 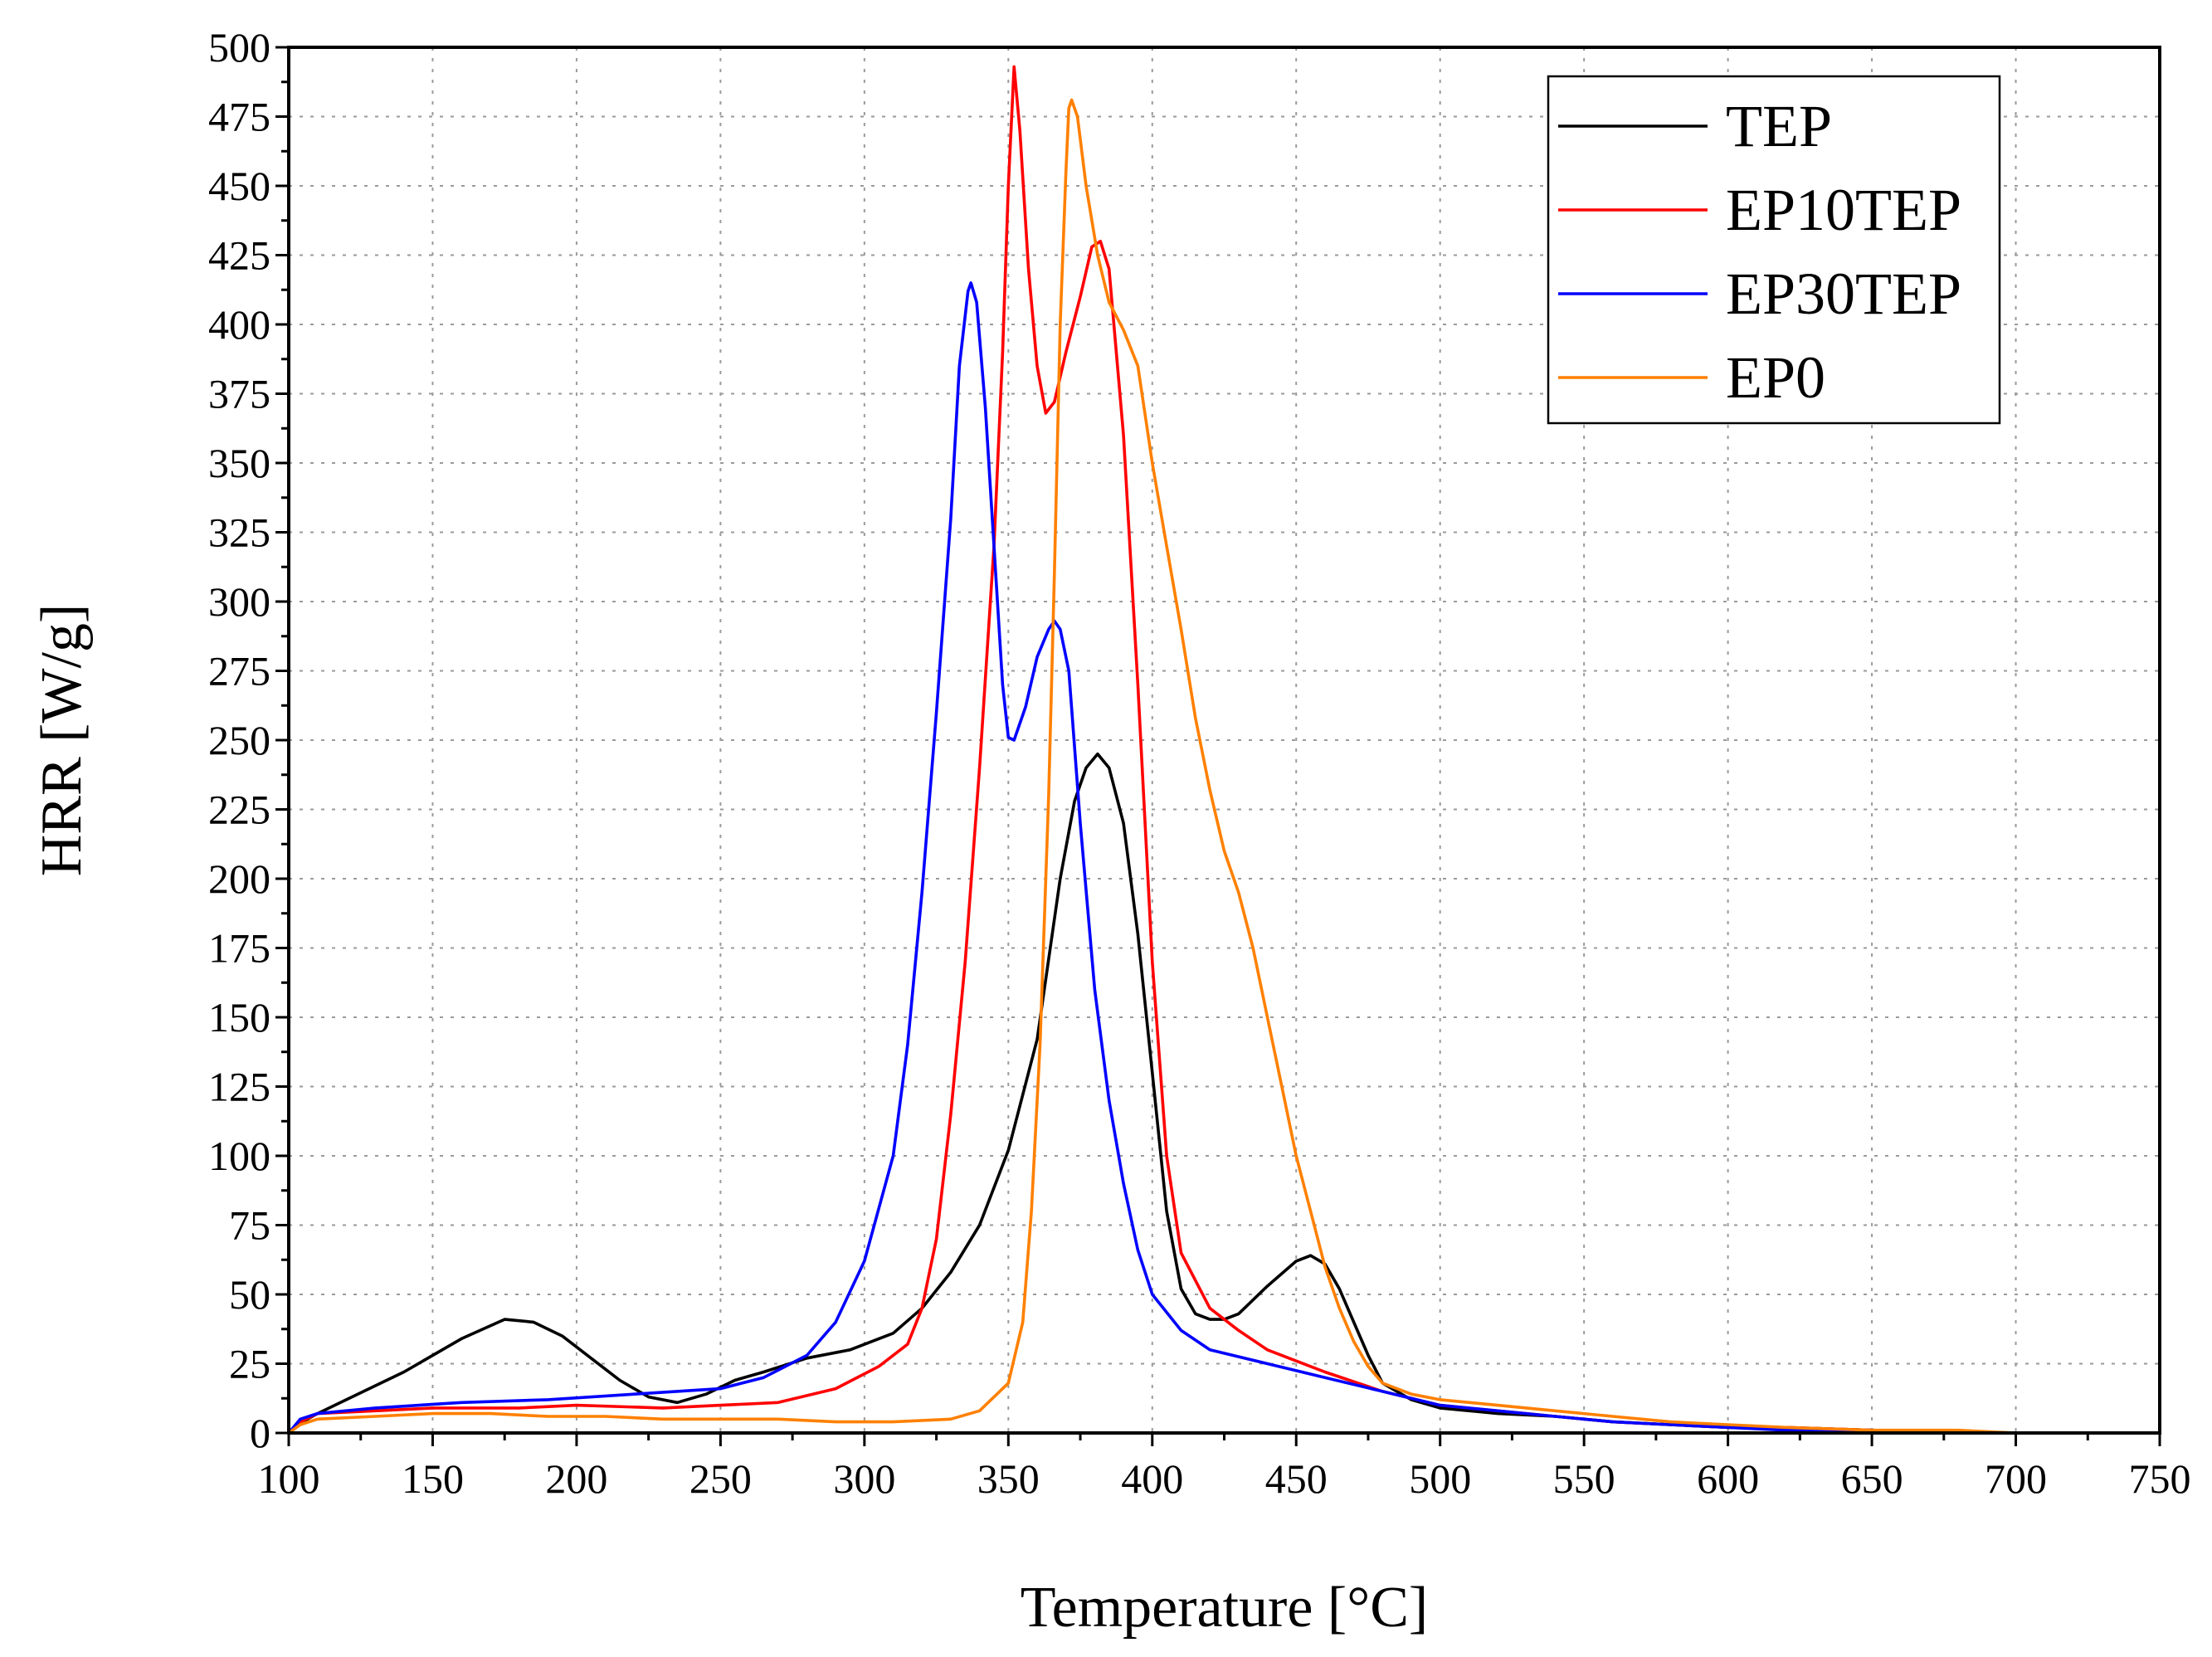 I want to click on y-tick-label: 375, so click(x=239, y=394).